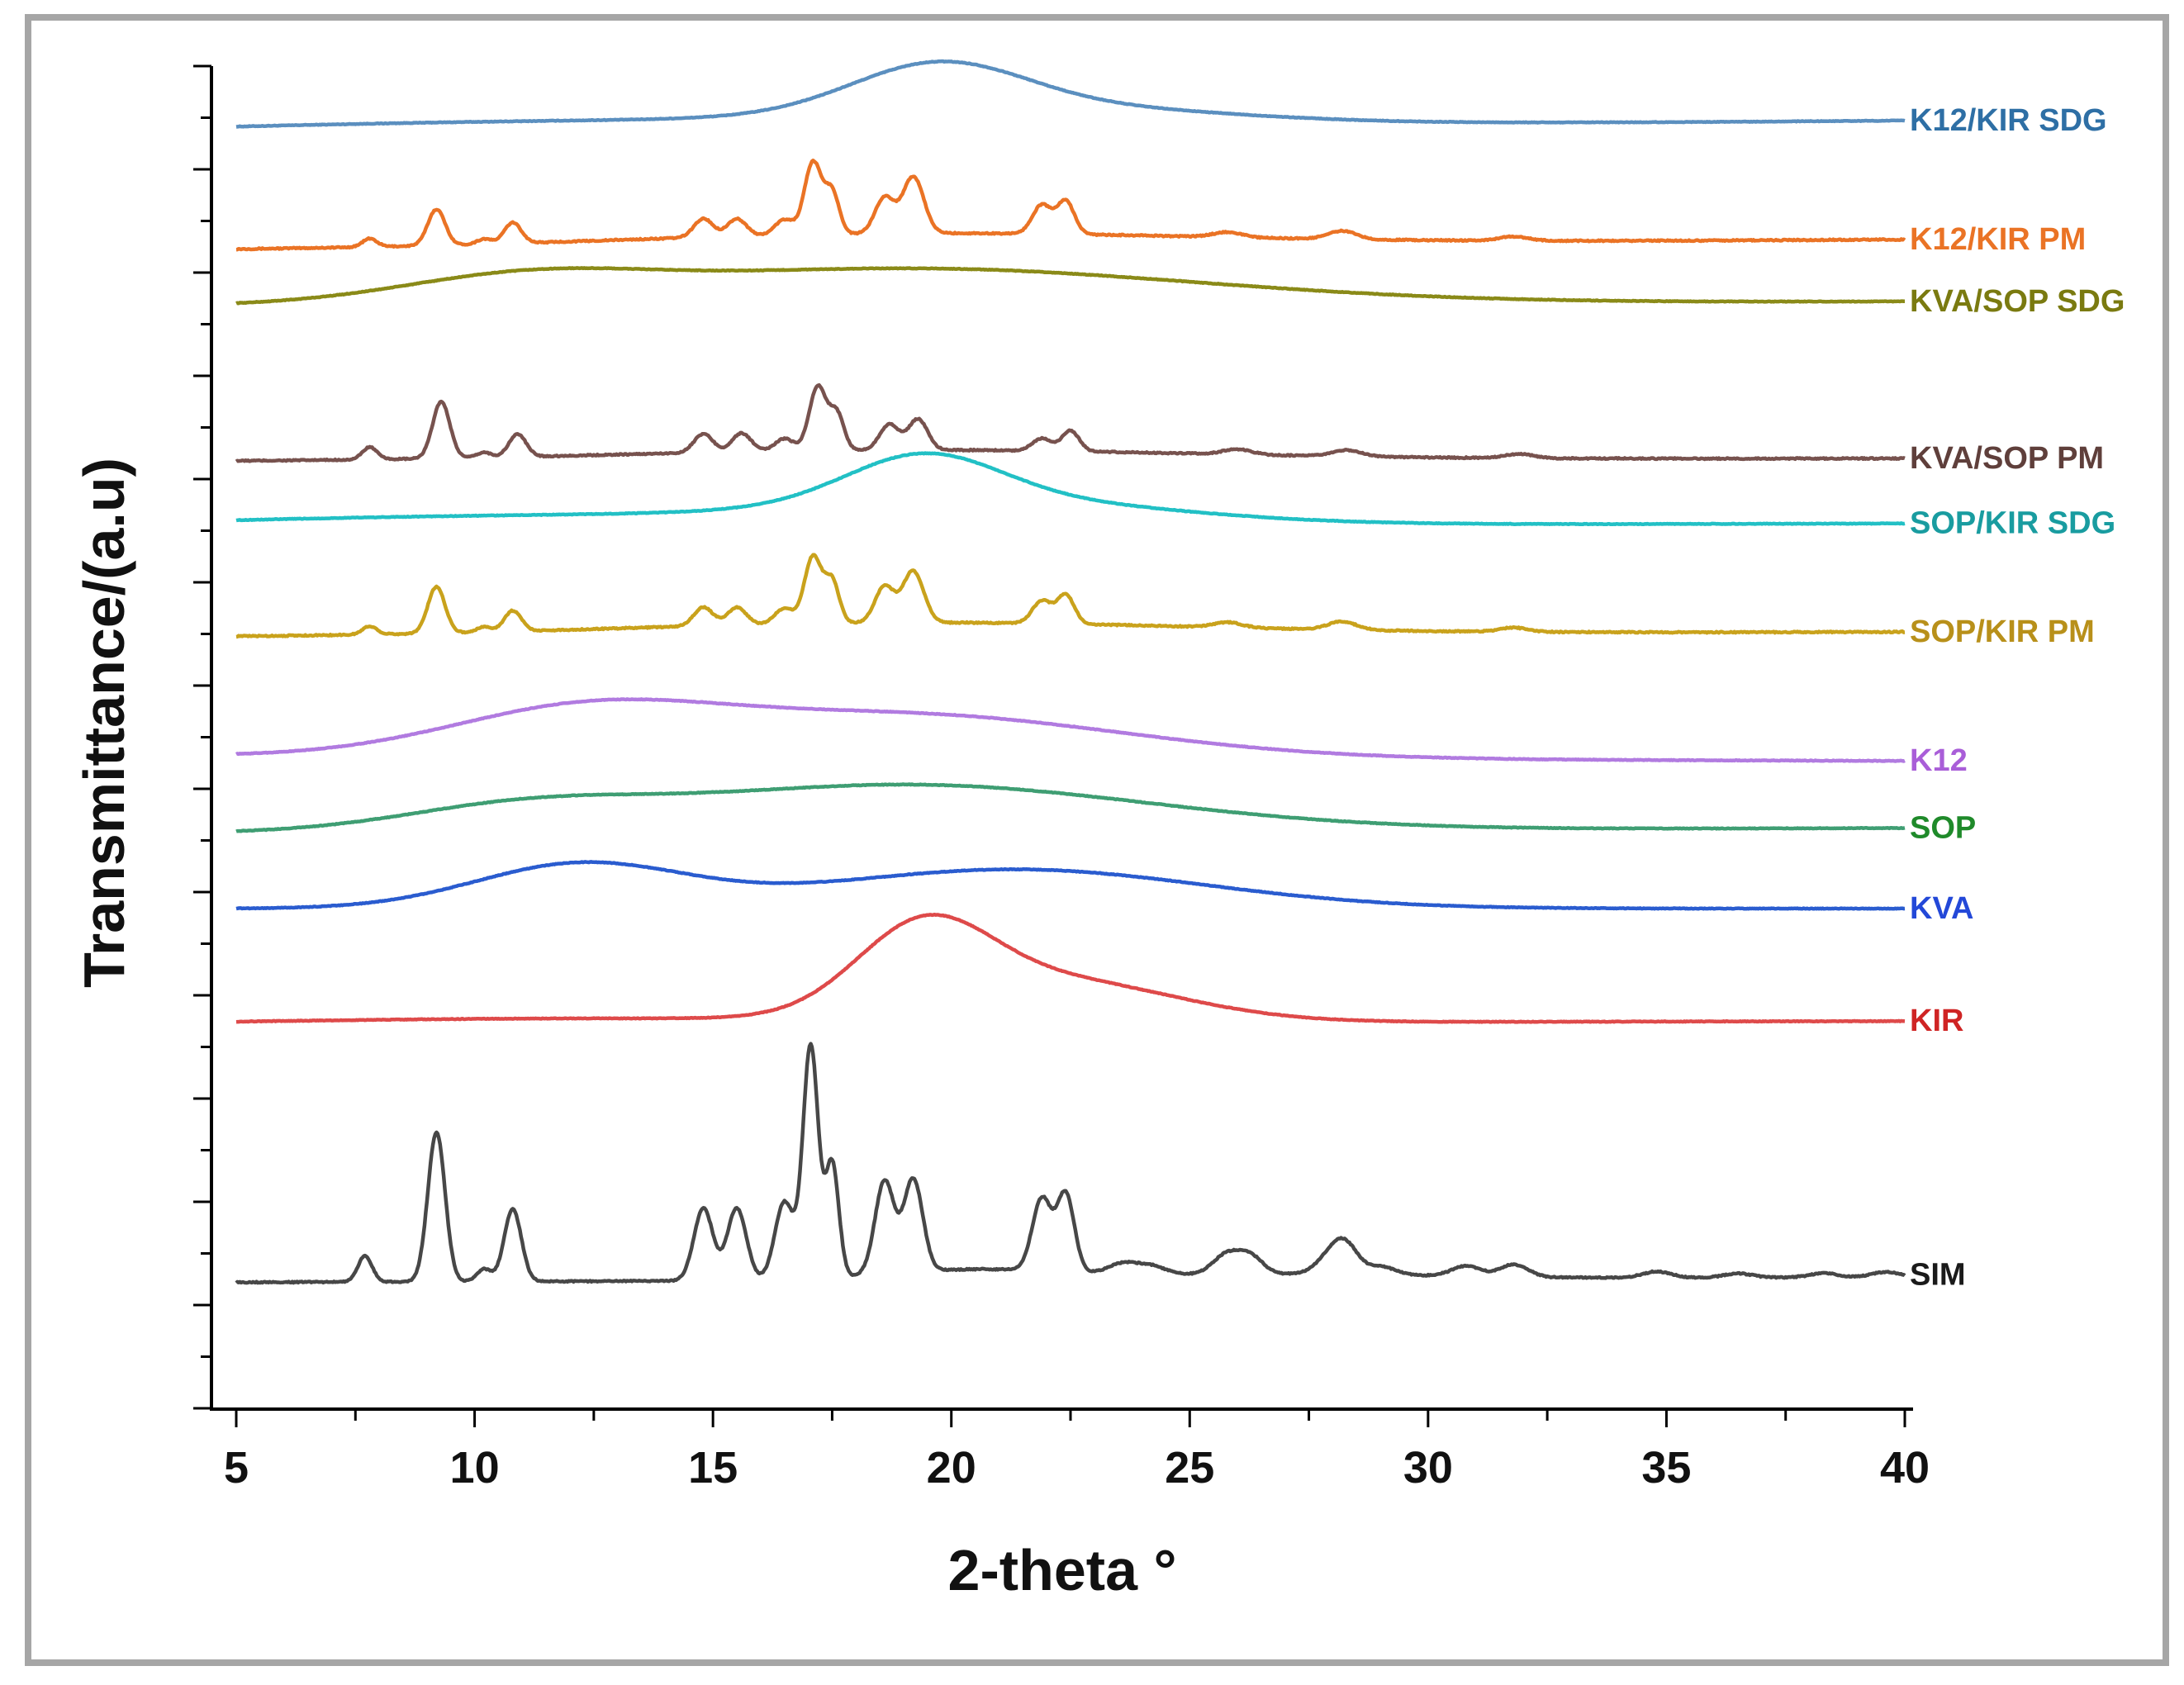  I want to click on x-tick-label: 5, so click(236, 1468).